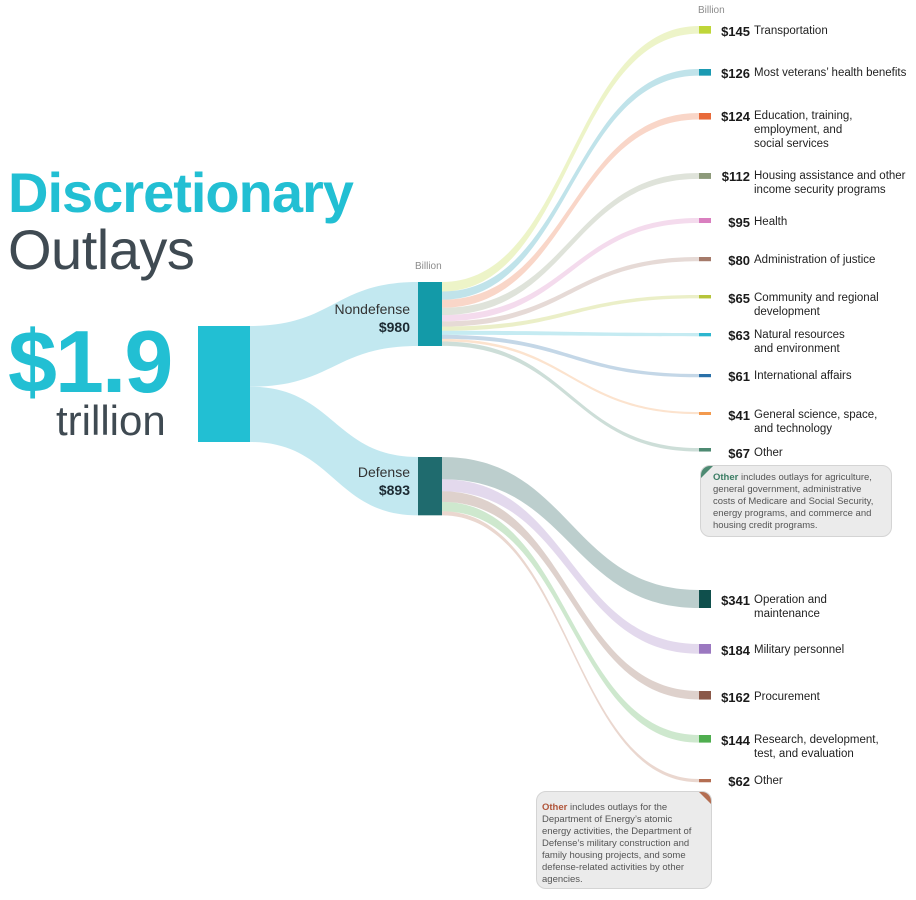 The width and height of the screenshot is (916, 900). Describe the element at coordinates (334, 334) in the screenshot. I see `flow-total-to-nondefense` at that location.